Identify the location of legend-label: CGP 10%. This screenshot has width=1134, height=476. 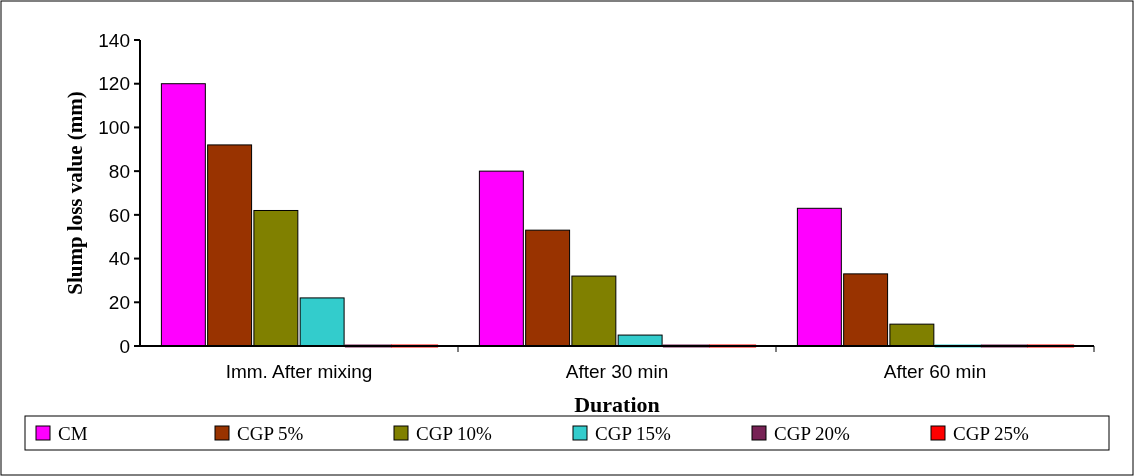
(454, 433).